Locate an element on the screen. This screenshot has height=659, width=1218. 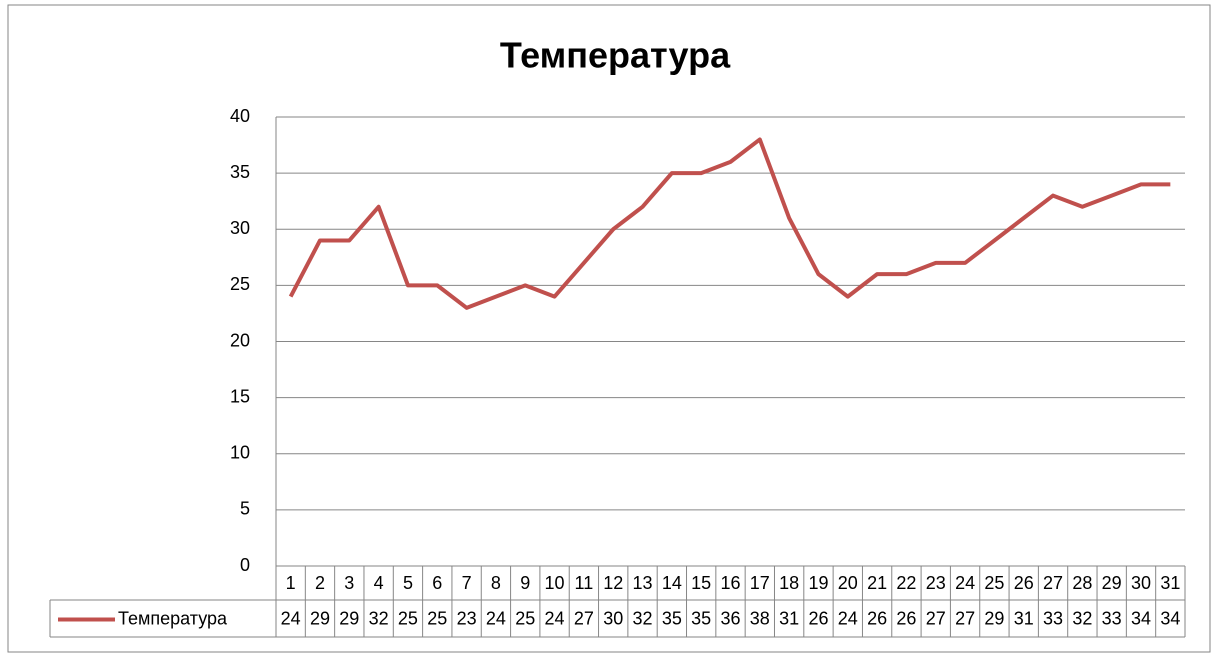
y-tick-label: 0 is located at coordinates (245, 565).